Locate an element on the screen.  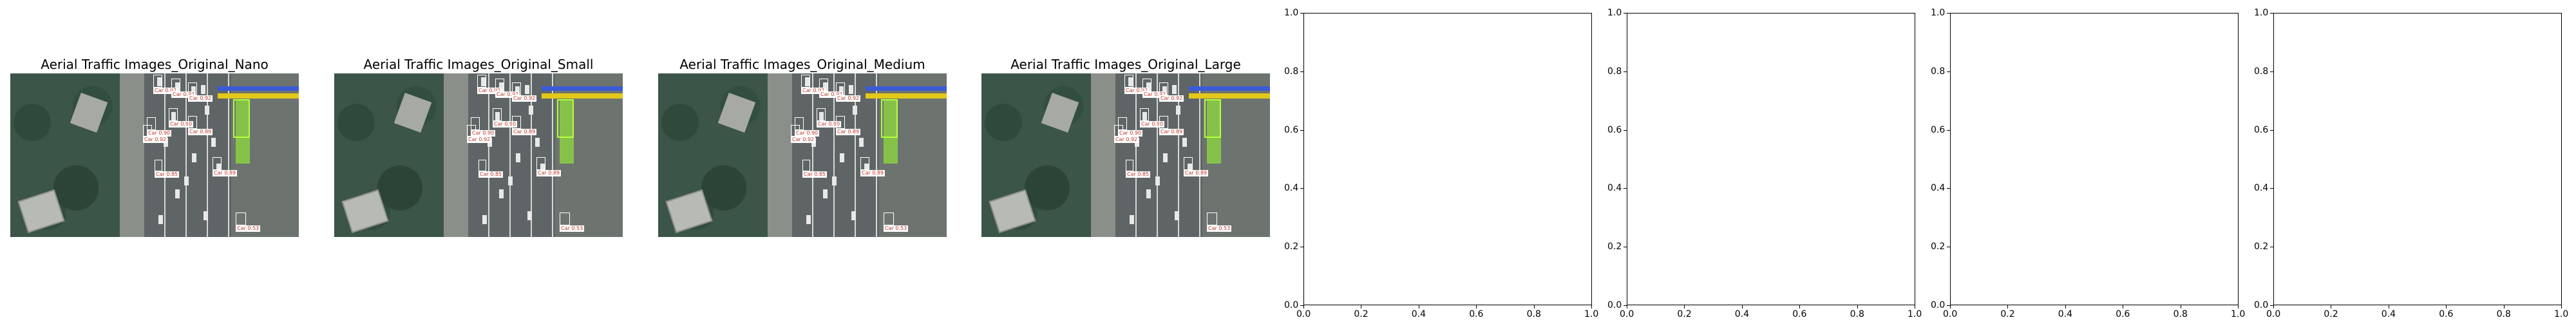
detection-label: Car 0.53 is located at coordinates (897, 229).